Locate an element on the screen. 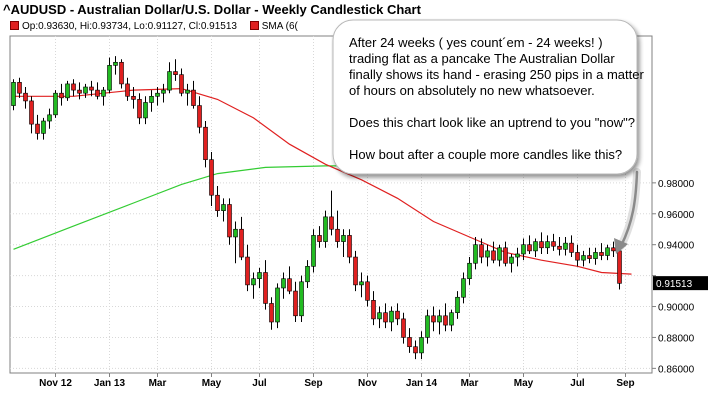 The height and width of the screenshot is (401, 710). y-tick-label: 0.88000 is located at coordinates (676, 338).